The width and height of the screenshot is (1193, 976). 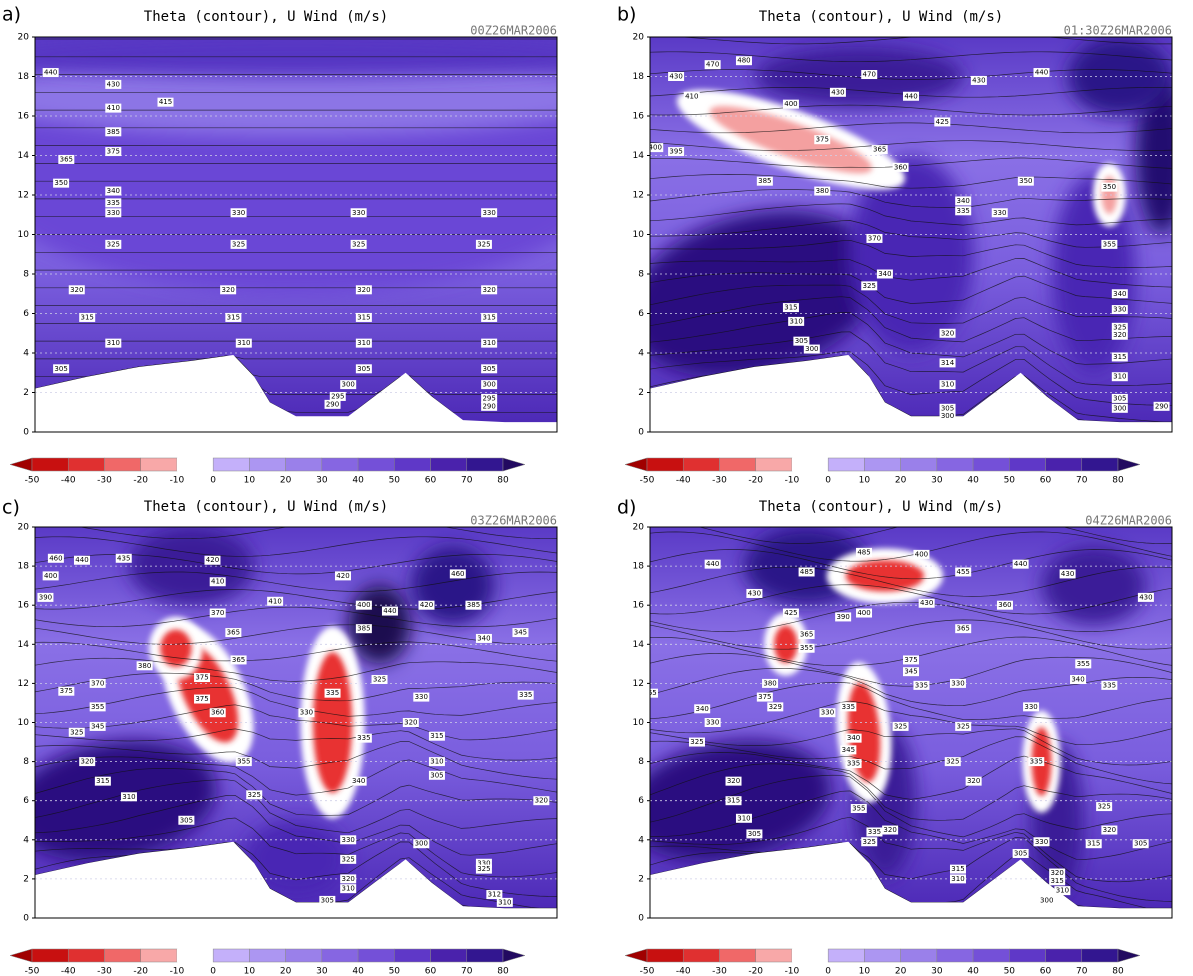 I want to click on contour-label: 350, so click(x=1025, y=181).